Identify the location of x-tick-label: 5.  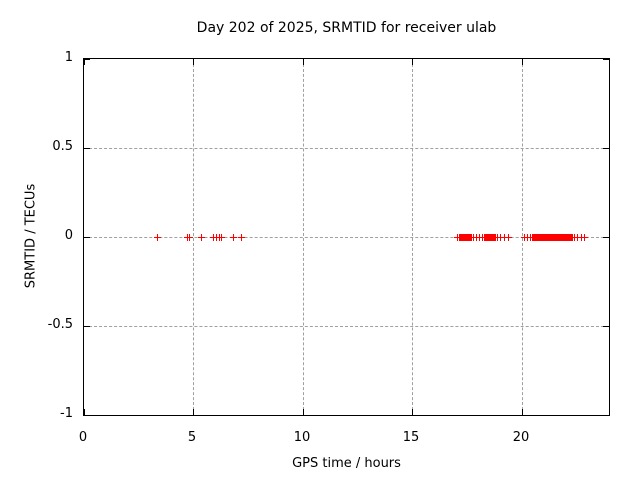
(192, 437).